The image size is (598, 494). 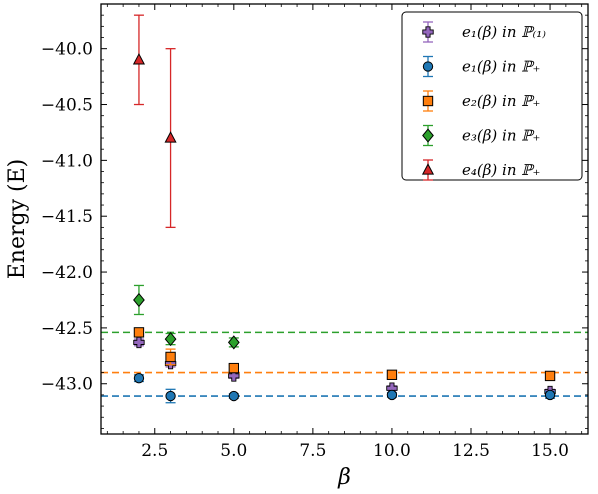 I want to click on y-tick-label: −41.5, so click(x=67, y=217).